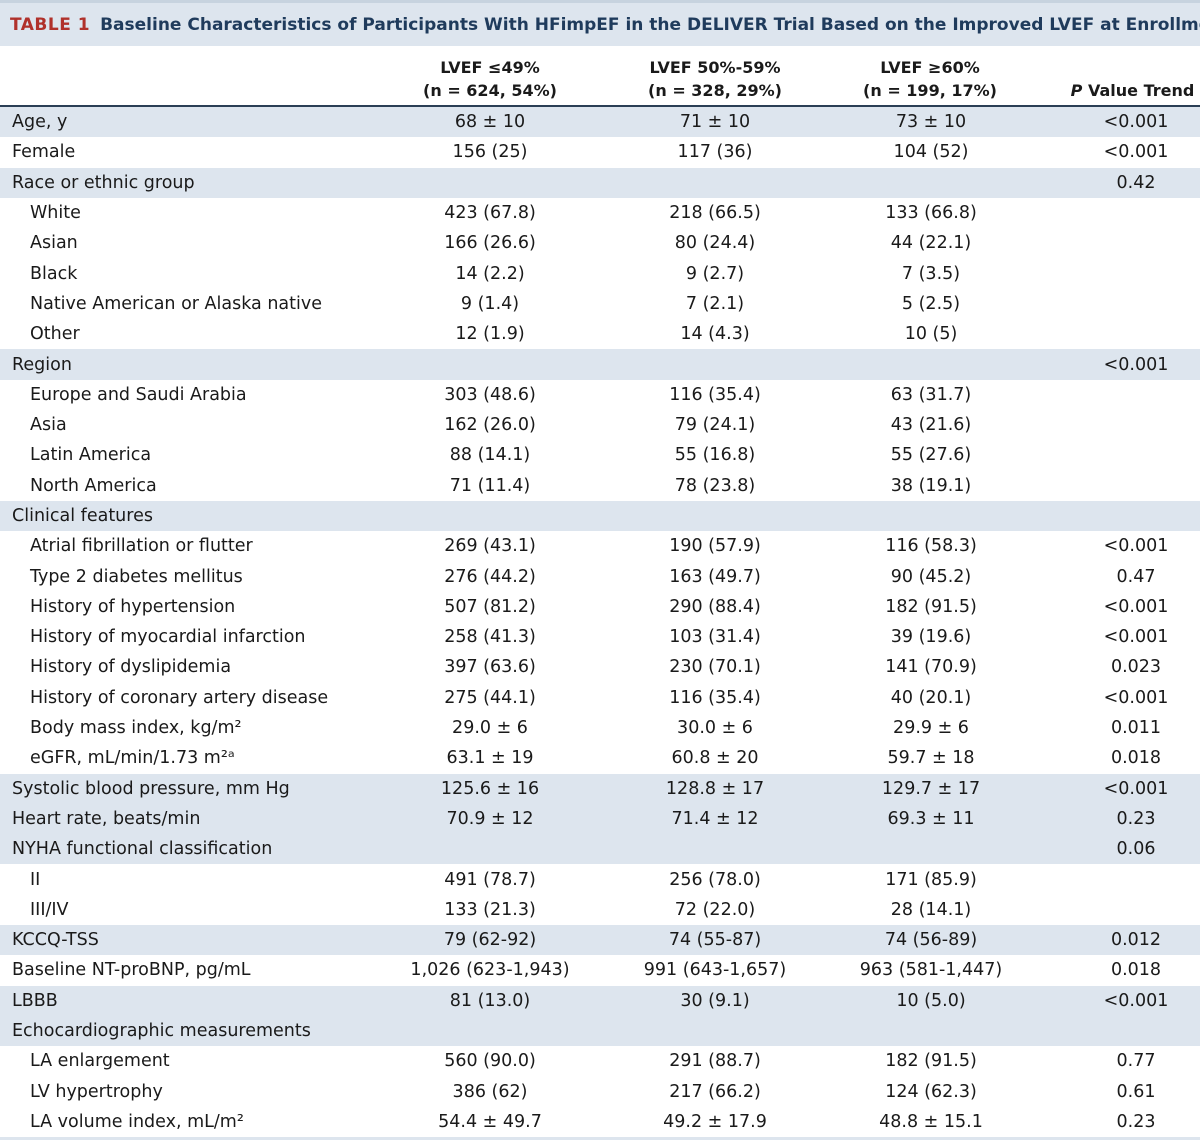 This screenshot has height=1140, width=1200. Describe the element at coordinates (930, 79) in the screenshot. I see `column-header-lvef-ge60: LVEF ≥60% (n = 199, 17%)` at that location.